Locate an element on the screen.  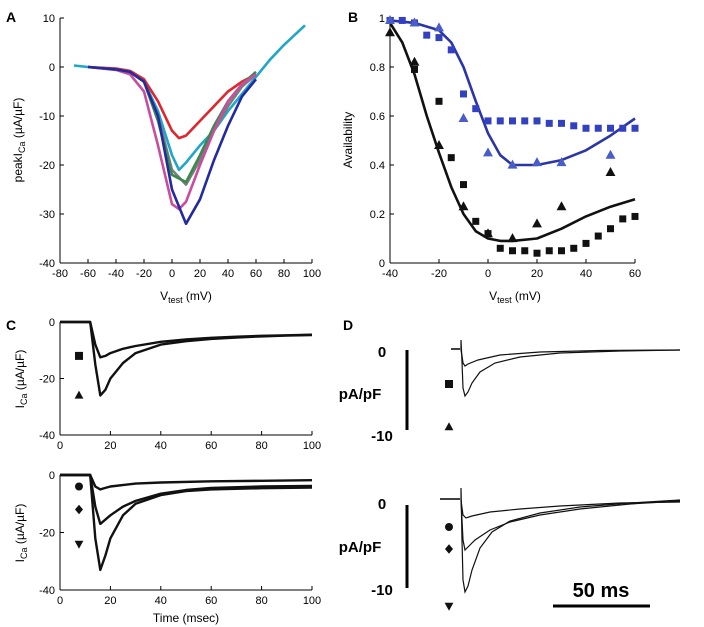
y-tick-label: 1 is located at coordinates (382, 19).